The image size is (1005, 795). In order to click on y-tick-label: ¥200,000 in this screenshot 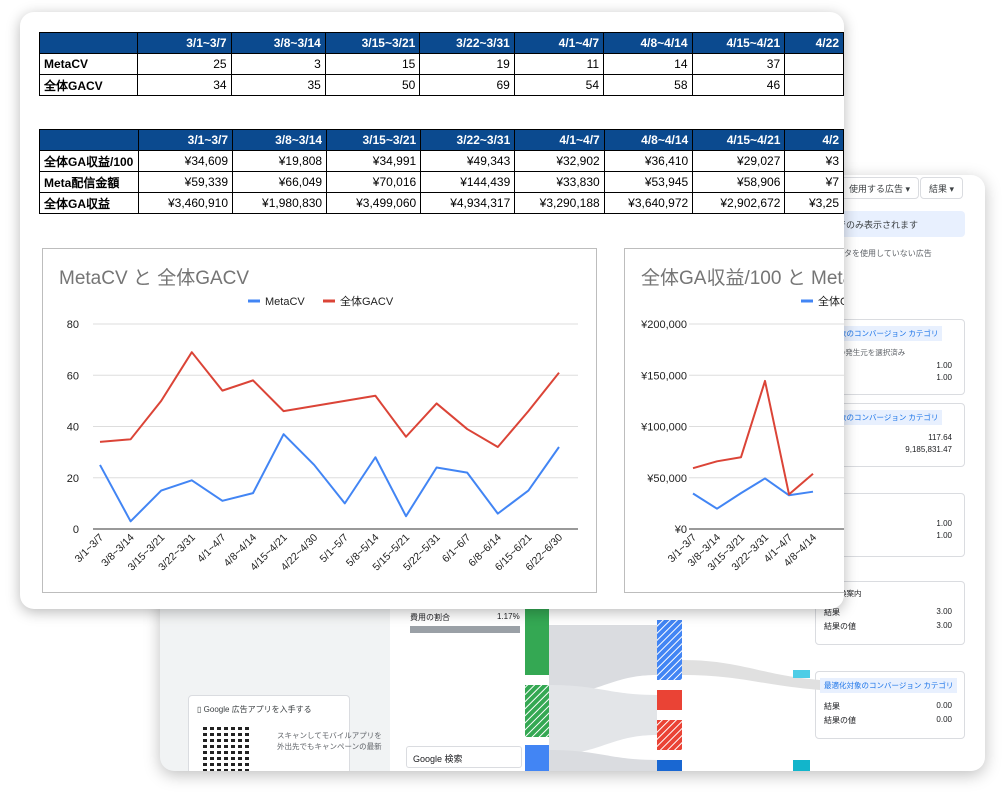, I will do `click(663, 325)`.